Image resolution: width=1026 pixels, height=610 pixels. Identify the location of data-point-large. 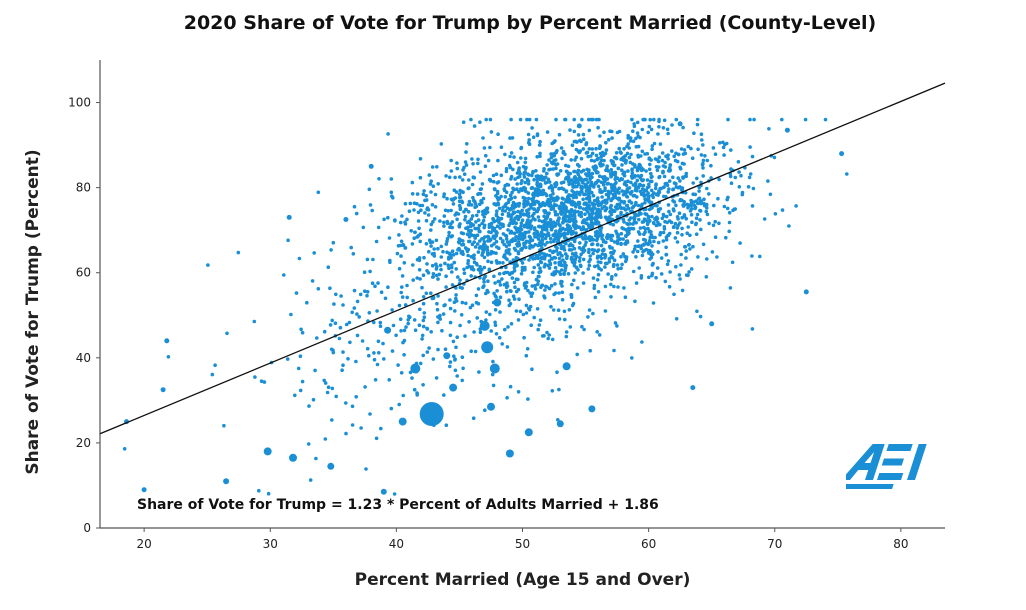
(787, 130).